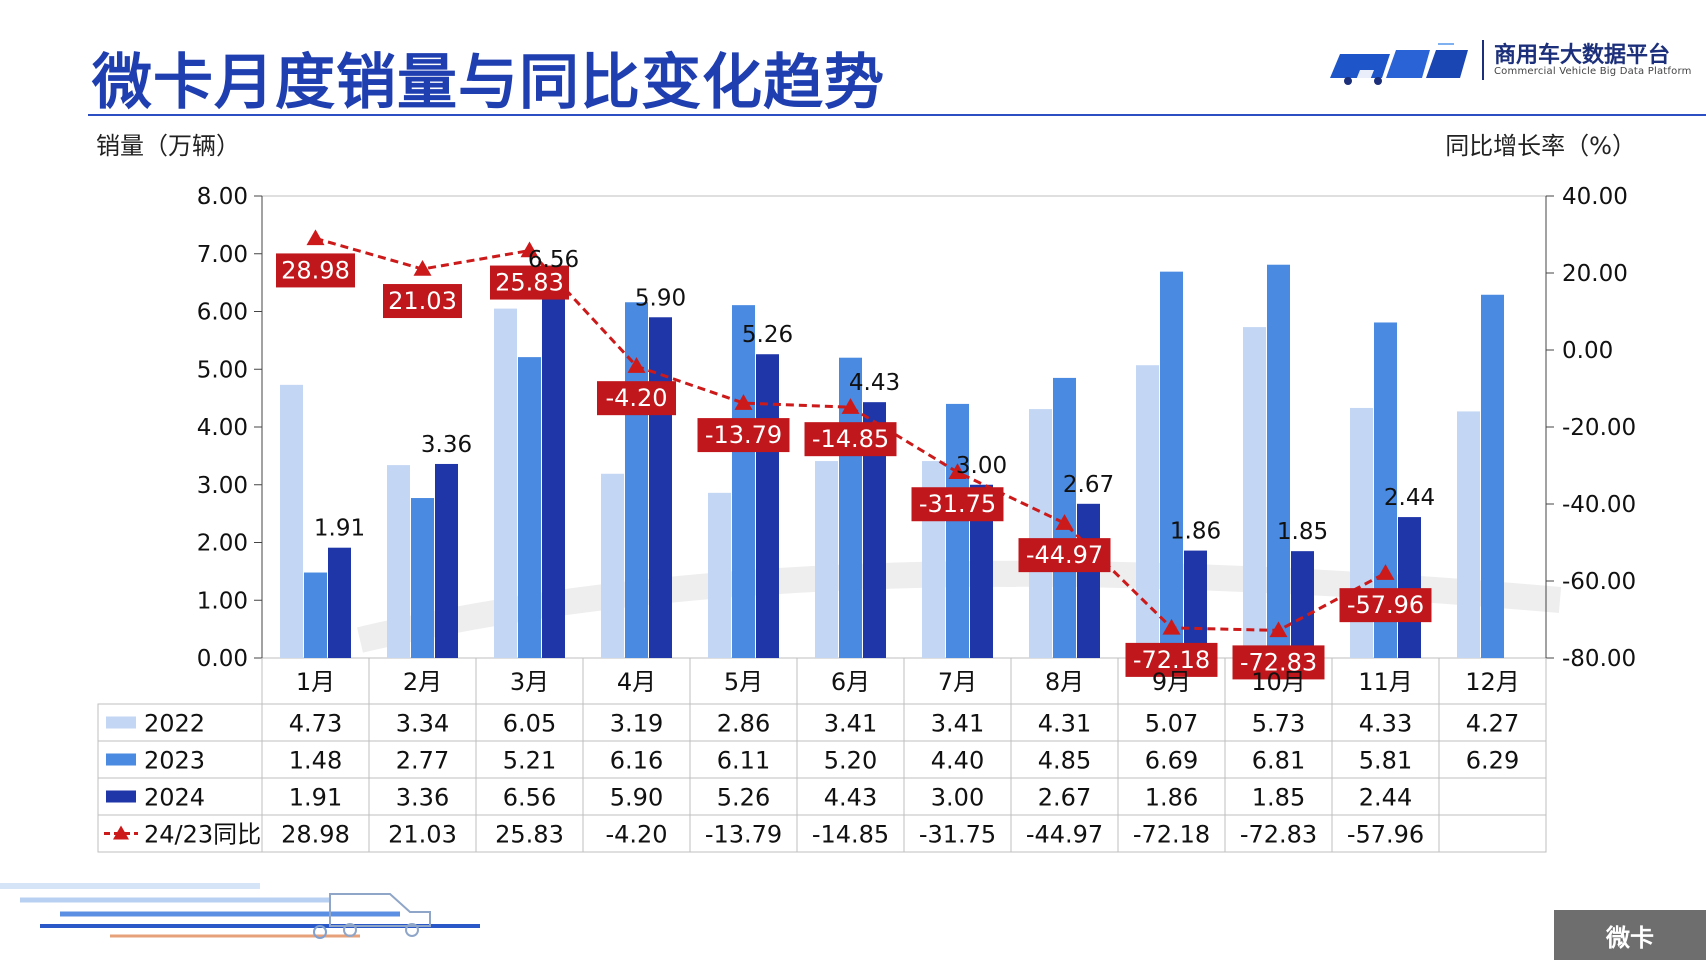 Image resolution: width=1706 pixels, height=960 pixels. I want to click on table-cell: 6.11, so click(743, 761).